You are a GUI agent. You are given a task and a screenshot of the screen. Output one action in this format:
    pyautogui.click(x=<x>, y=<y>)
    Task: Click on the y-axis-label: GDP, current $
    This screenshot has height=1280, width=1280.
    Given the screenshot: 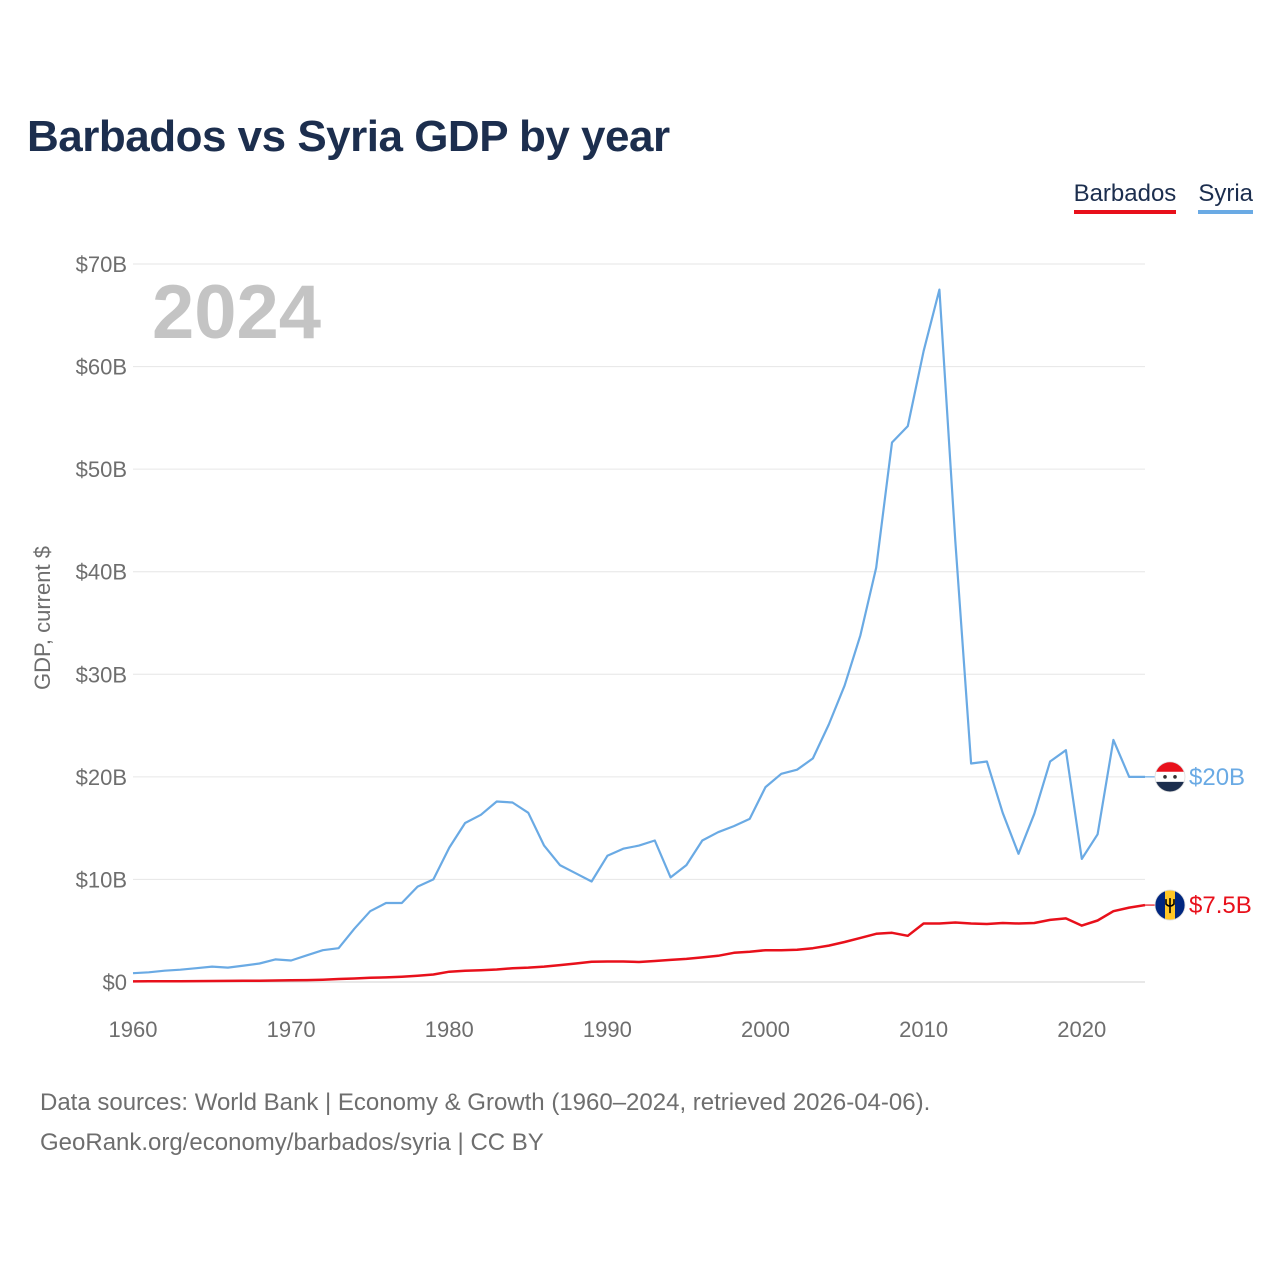 What is the action you would take?
    pyautogui.click(x=42, y=618)
    